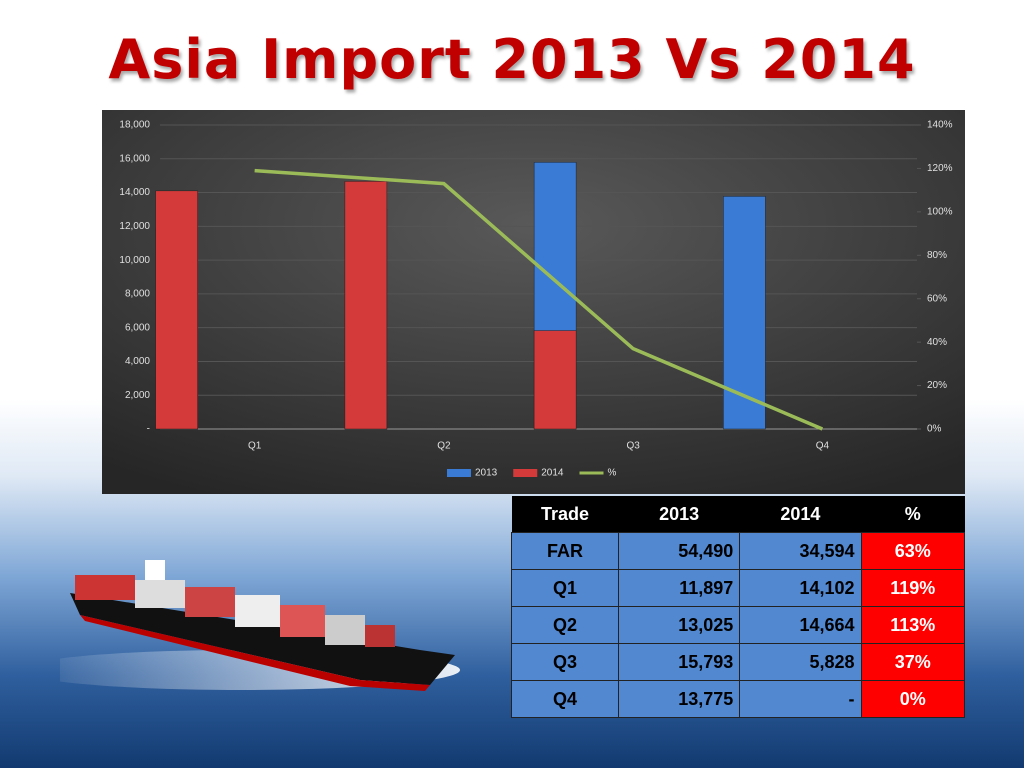  I want to click on table-header: Trade 2013 2014%, so click(738, 514).